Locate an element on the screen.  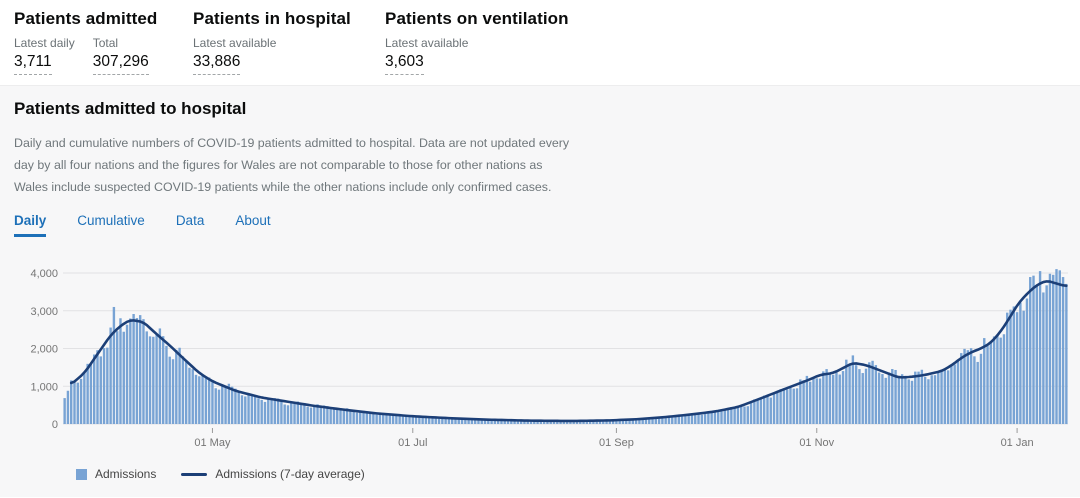
stat-title: Patients in hospital is located at coordinates (272, 18).